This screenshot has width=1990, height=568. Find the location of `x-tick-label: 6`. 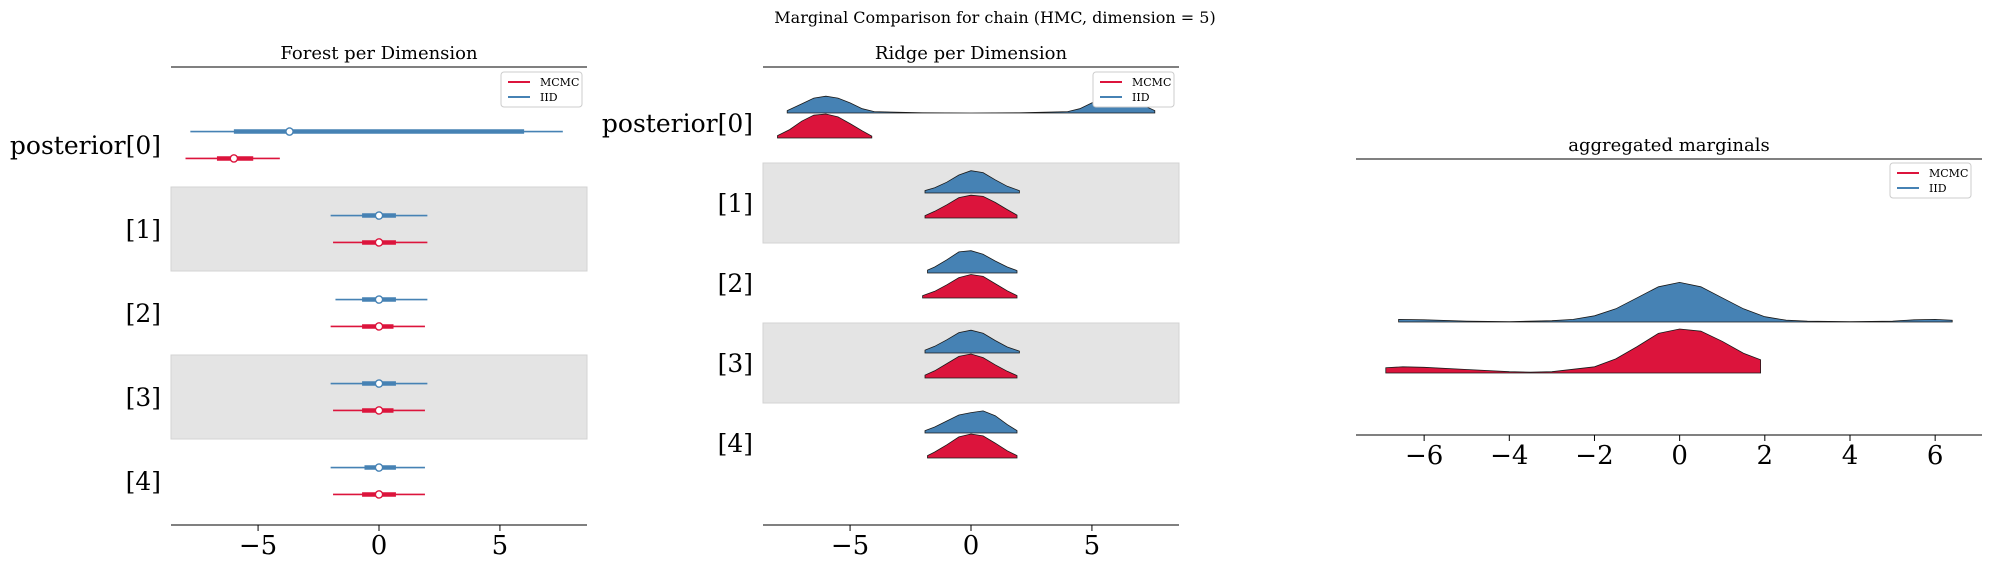

x-tick-label: 6 is located at coordinates (1935, 456).